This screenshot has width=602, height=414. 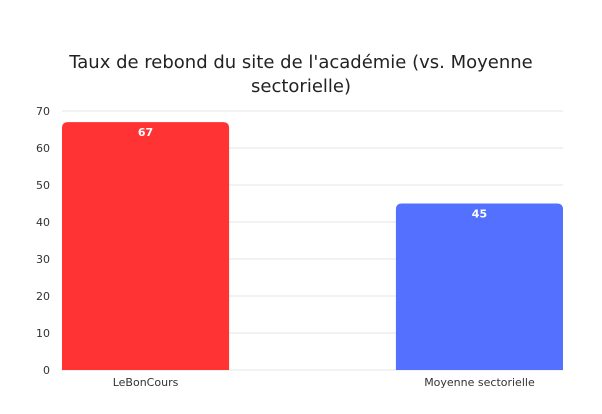 I want to click on y-tick-label: 30, so click(x=43, y=259).